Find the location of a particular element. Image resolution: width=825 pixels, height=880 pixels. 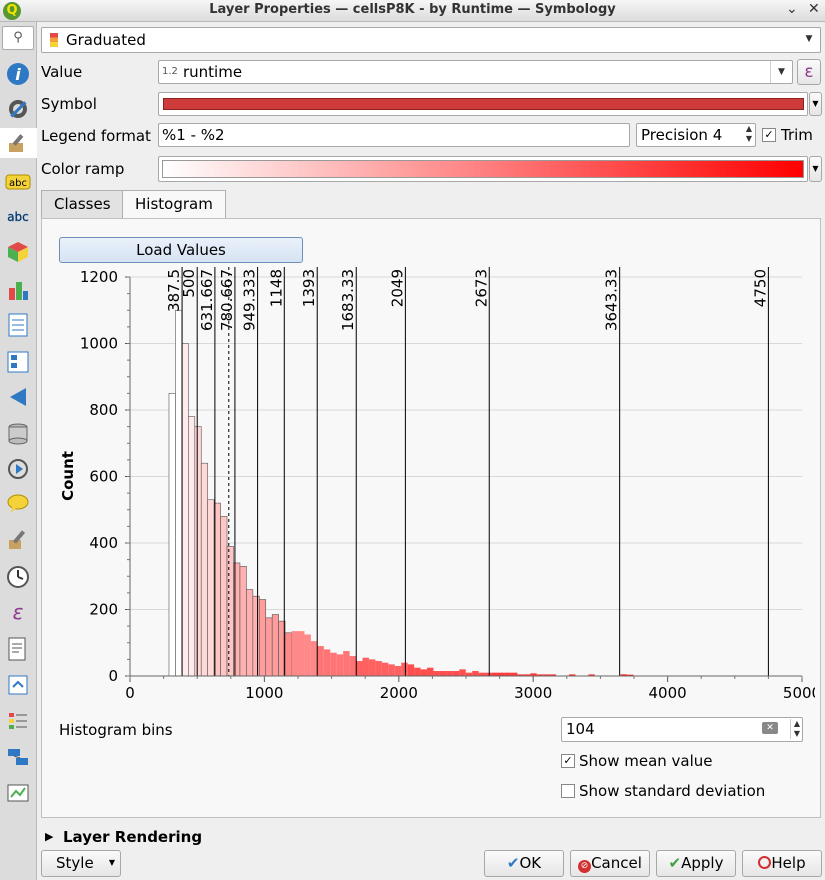

trim-checkbox: ✓ is located at coordinates (769, 135).